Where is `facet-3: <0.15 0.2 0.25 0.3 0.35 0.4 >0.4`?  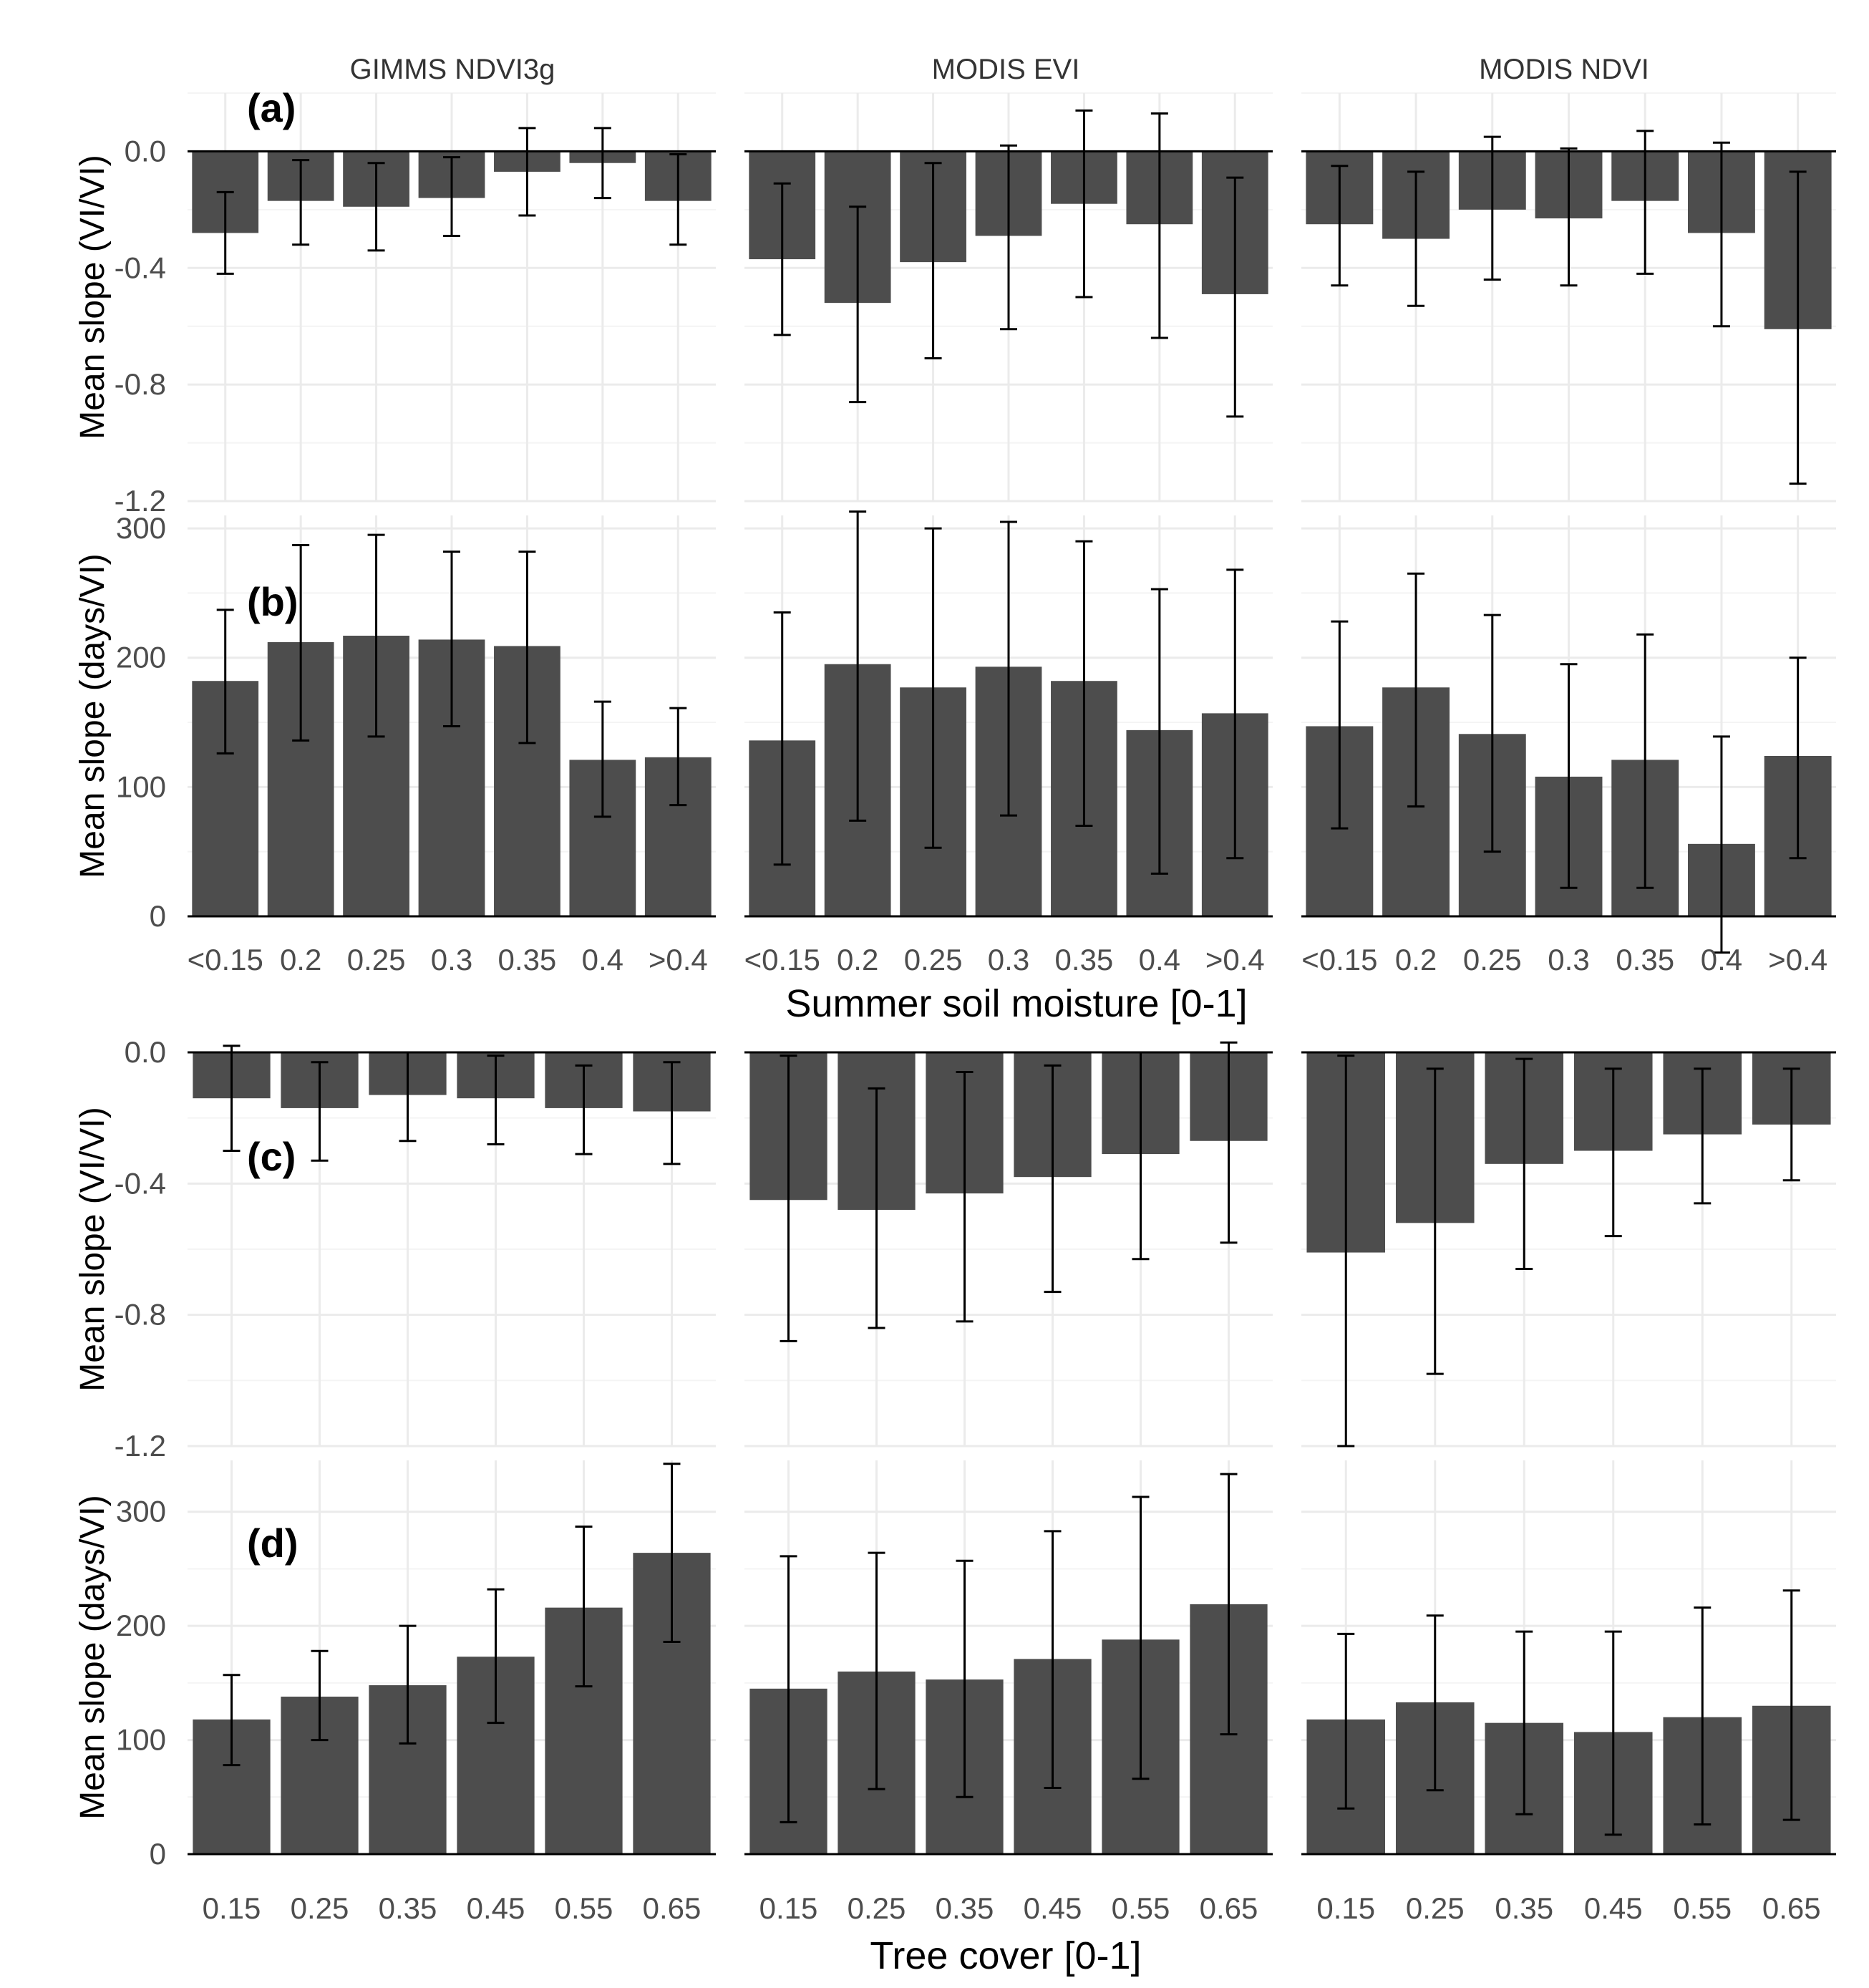
facet-3: <0.15 0.2 0.25 0.3 0.35 0.4 >0.4 is located at coordinates (1568, 745).